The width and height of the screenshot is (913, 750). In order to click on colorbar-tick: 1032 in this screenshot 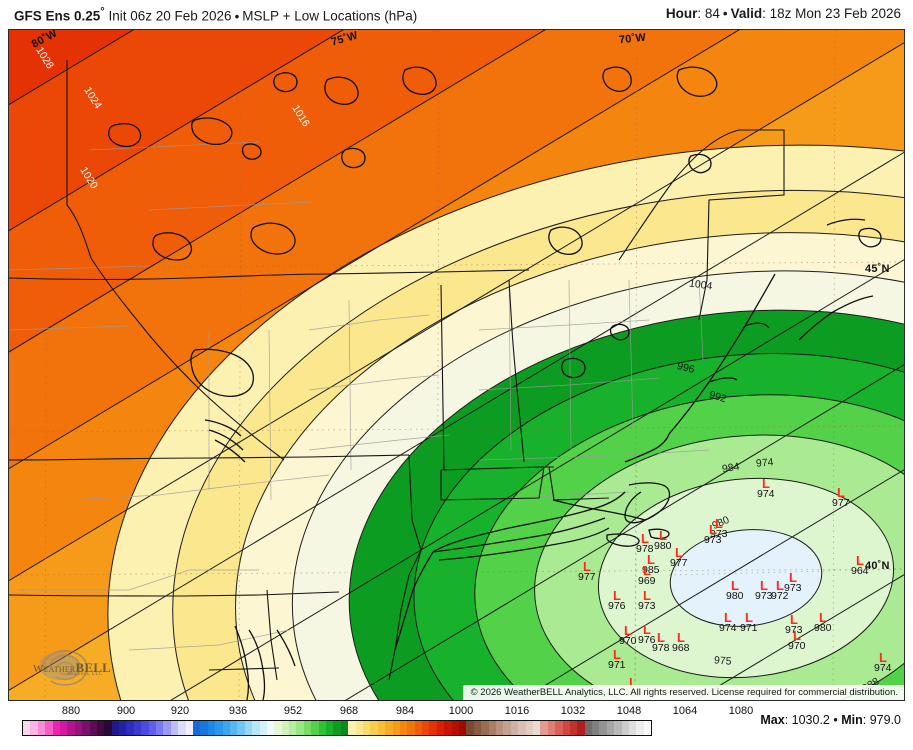, I will do `click(573, 711)`.